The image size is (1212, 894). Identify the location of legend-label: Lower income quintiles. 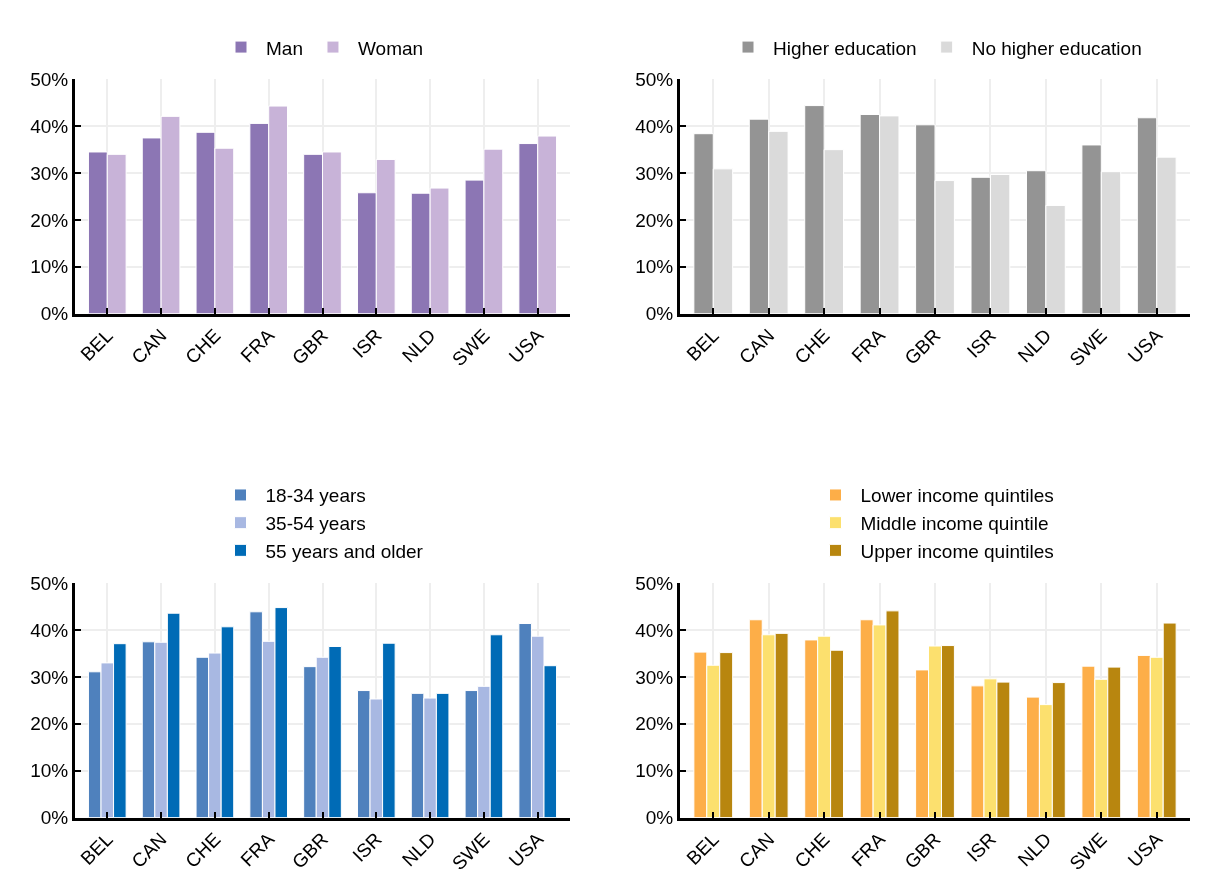
(957, 496).